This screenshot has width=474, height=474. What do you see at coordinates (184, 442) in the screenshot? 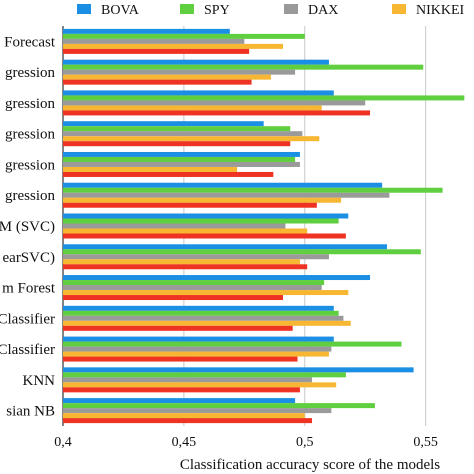
I see `x-tick-label: 0,45` at bounding box center [184, 442].